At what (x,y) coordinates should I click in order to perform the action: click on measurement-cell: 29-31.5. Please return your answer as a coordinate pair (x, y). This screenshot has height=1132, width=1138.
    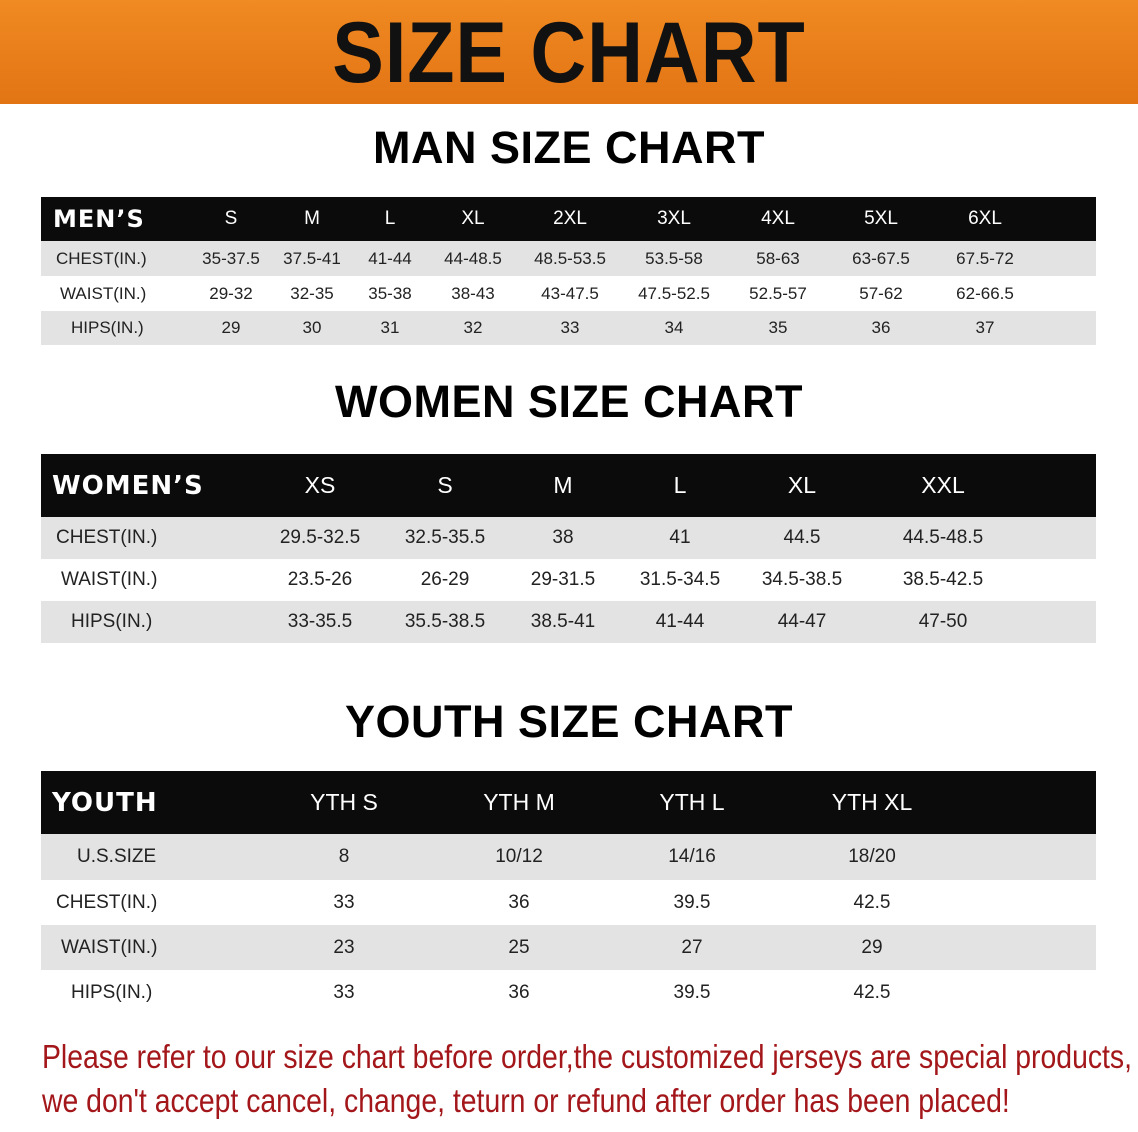
    Looking at the image, I should click on (563, 579).